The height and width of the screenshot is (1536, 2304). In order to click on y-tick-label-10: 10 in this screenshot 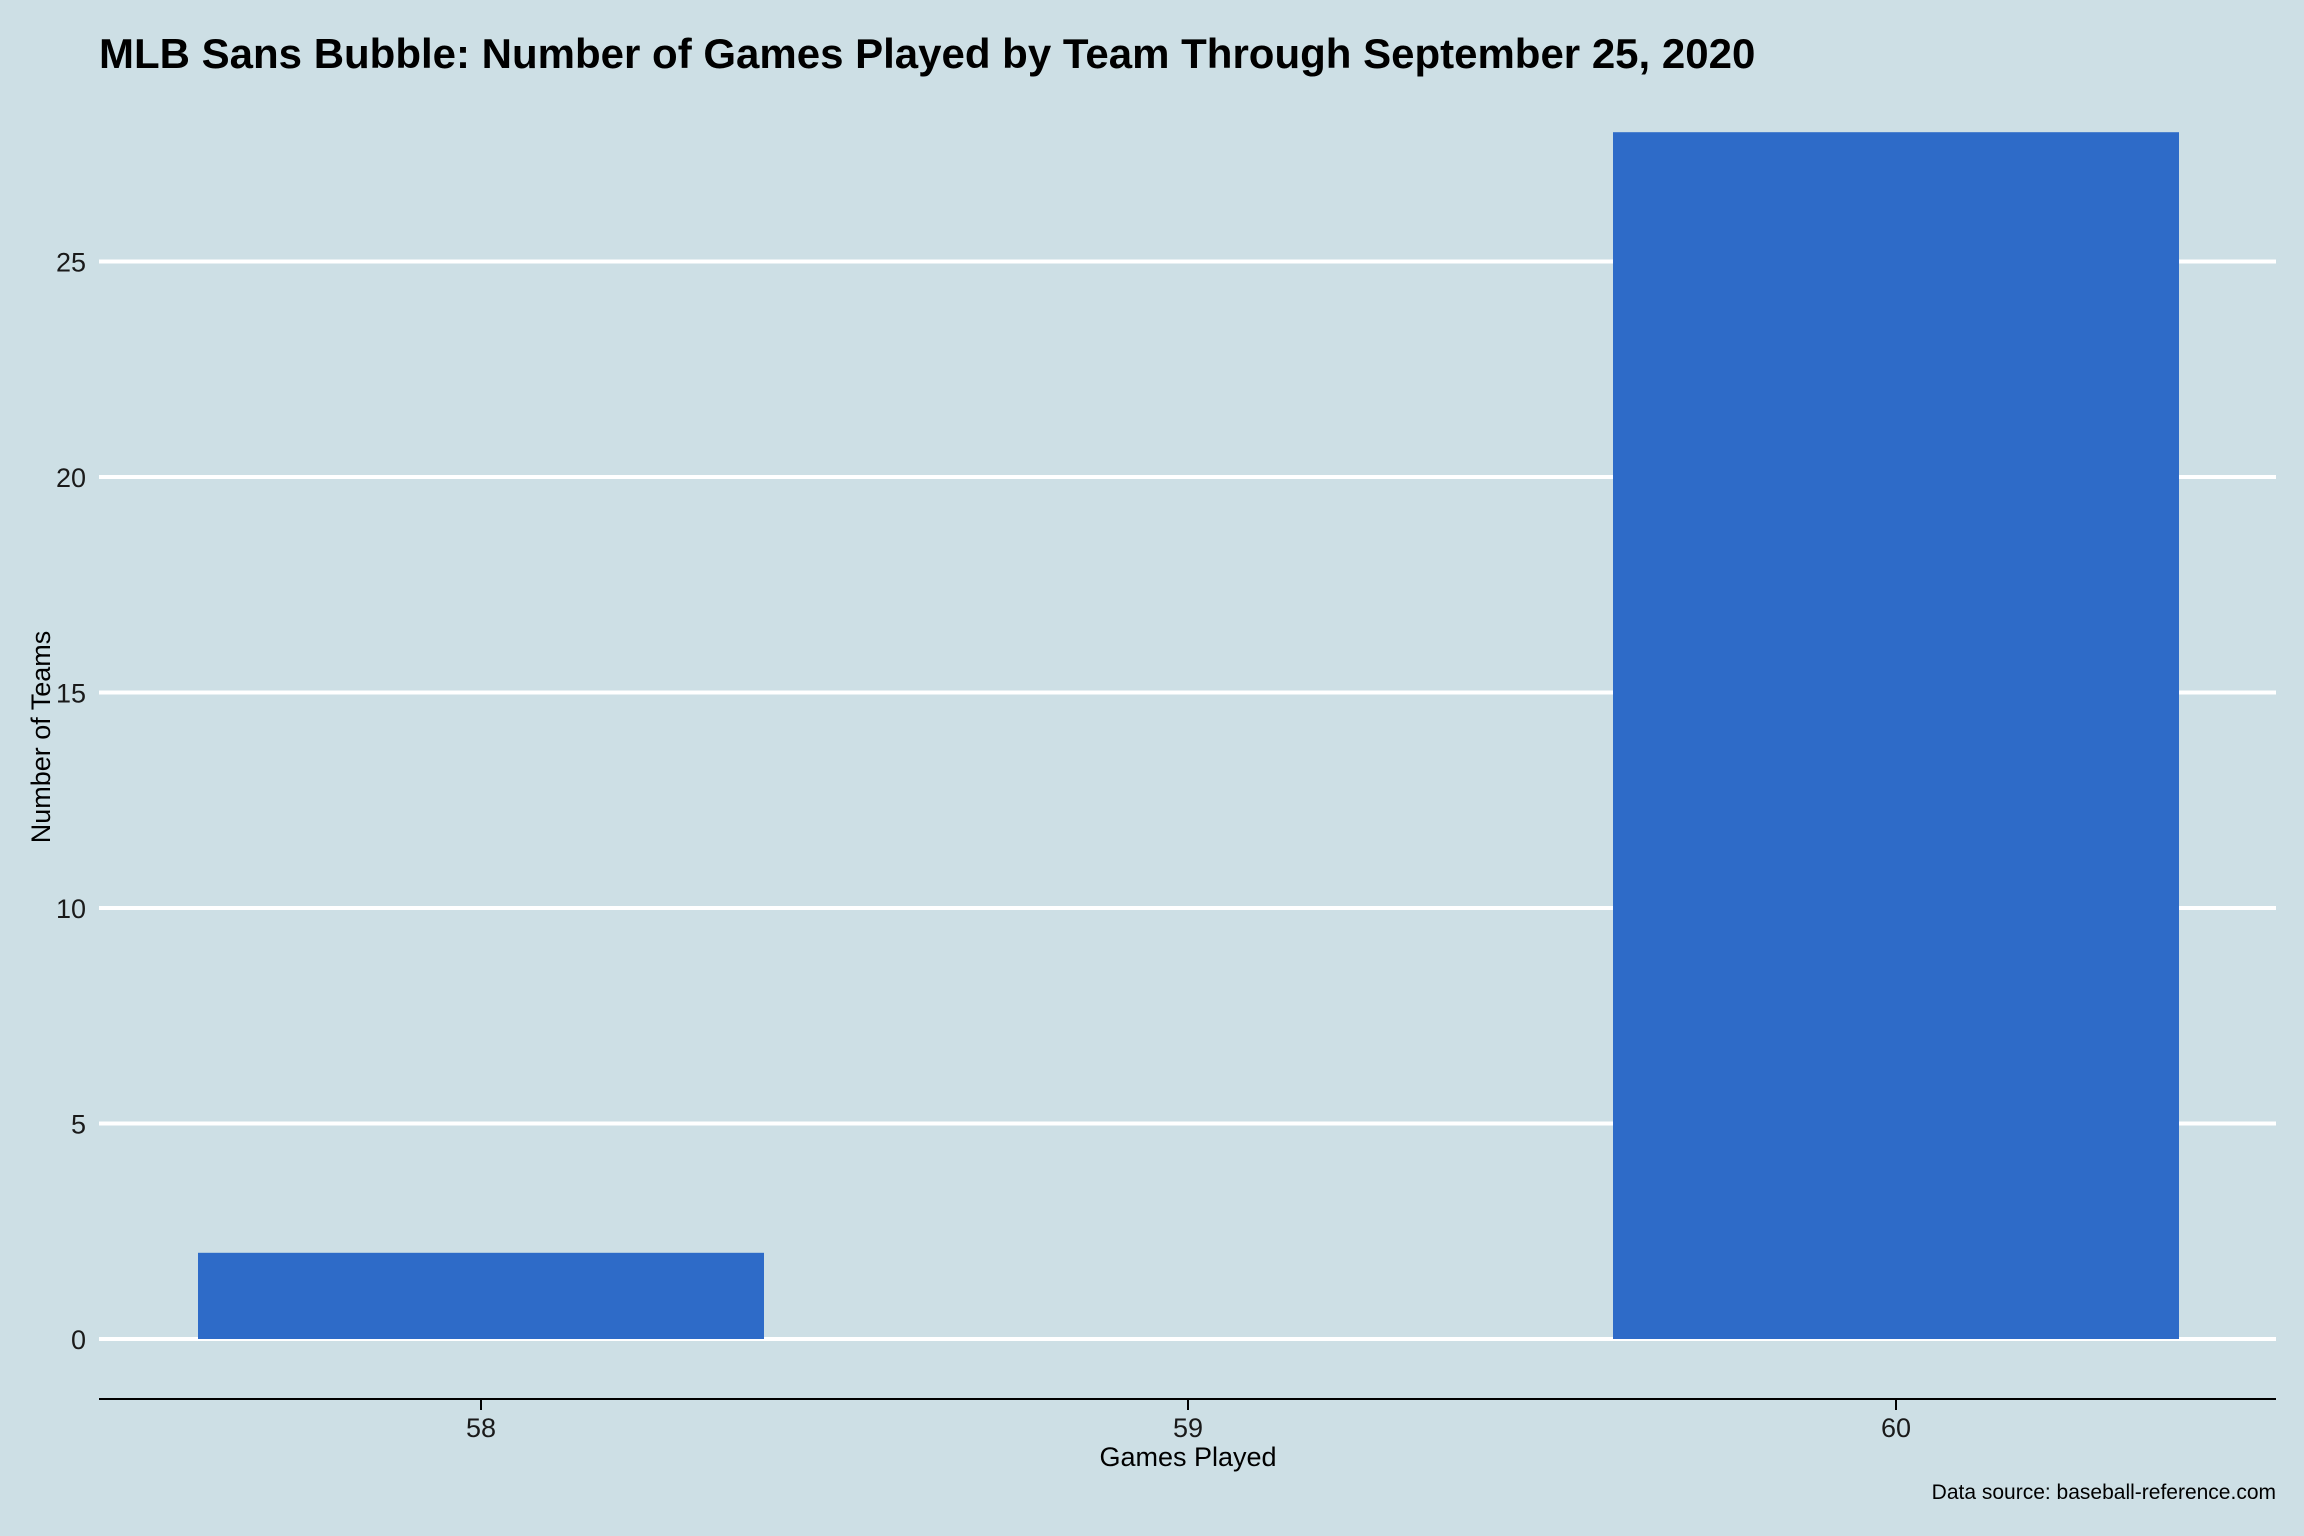, I will do `click(71, 909)`.